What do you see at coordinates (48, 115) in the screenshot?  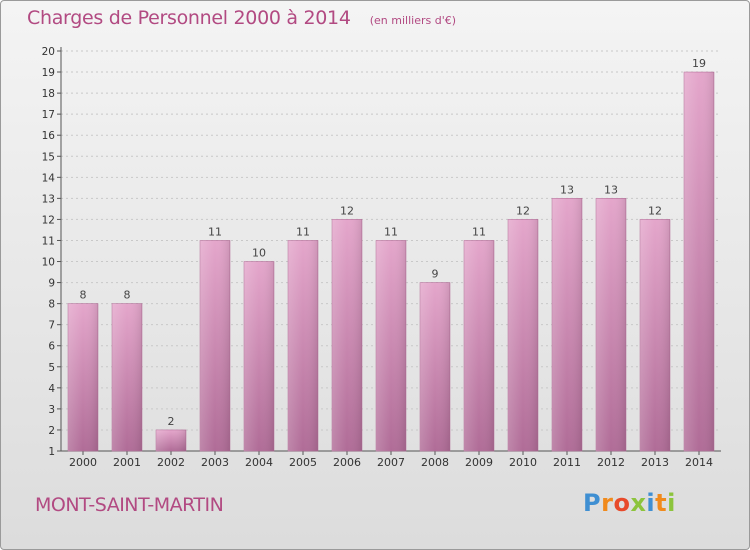 I see `y-tick-label: 17` at bounding box center [48, 115].